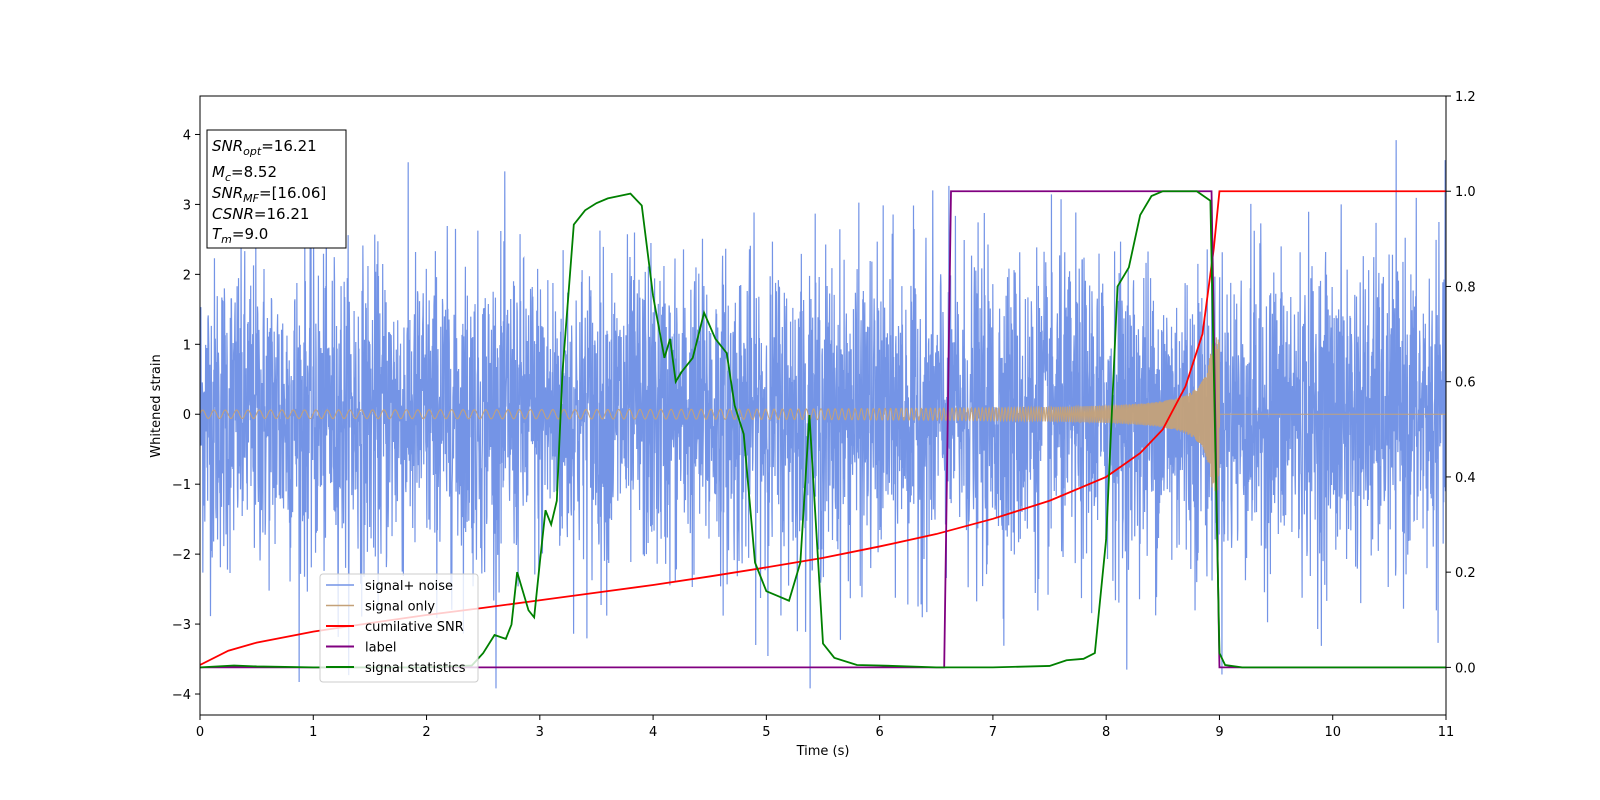  What do you see at coordinates (181, 485) in the screenshot?
I see `y-tick-label-left: −1` at bounding box center [181, 485].